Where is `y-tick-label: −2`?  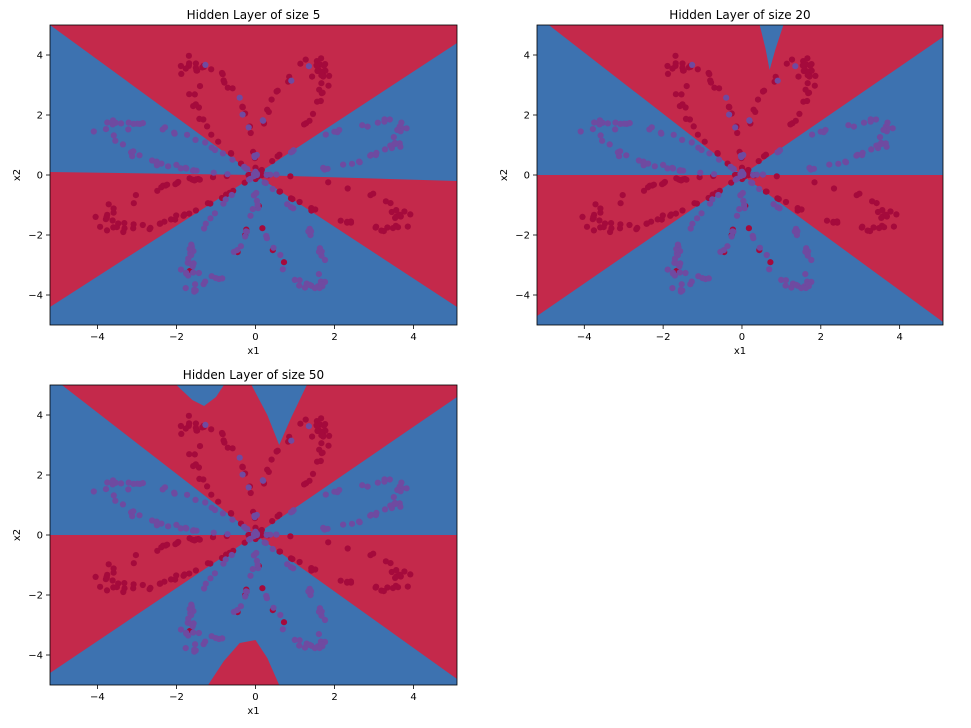
y-tick-label: −2 is located at coordinates (522, 236).